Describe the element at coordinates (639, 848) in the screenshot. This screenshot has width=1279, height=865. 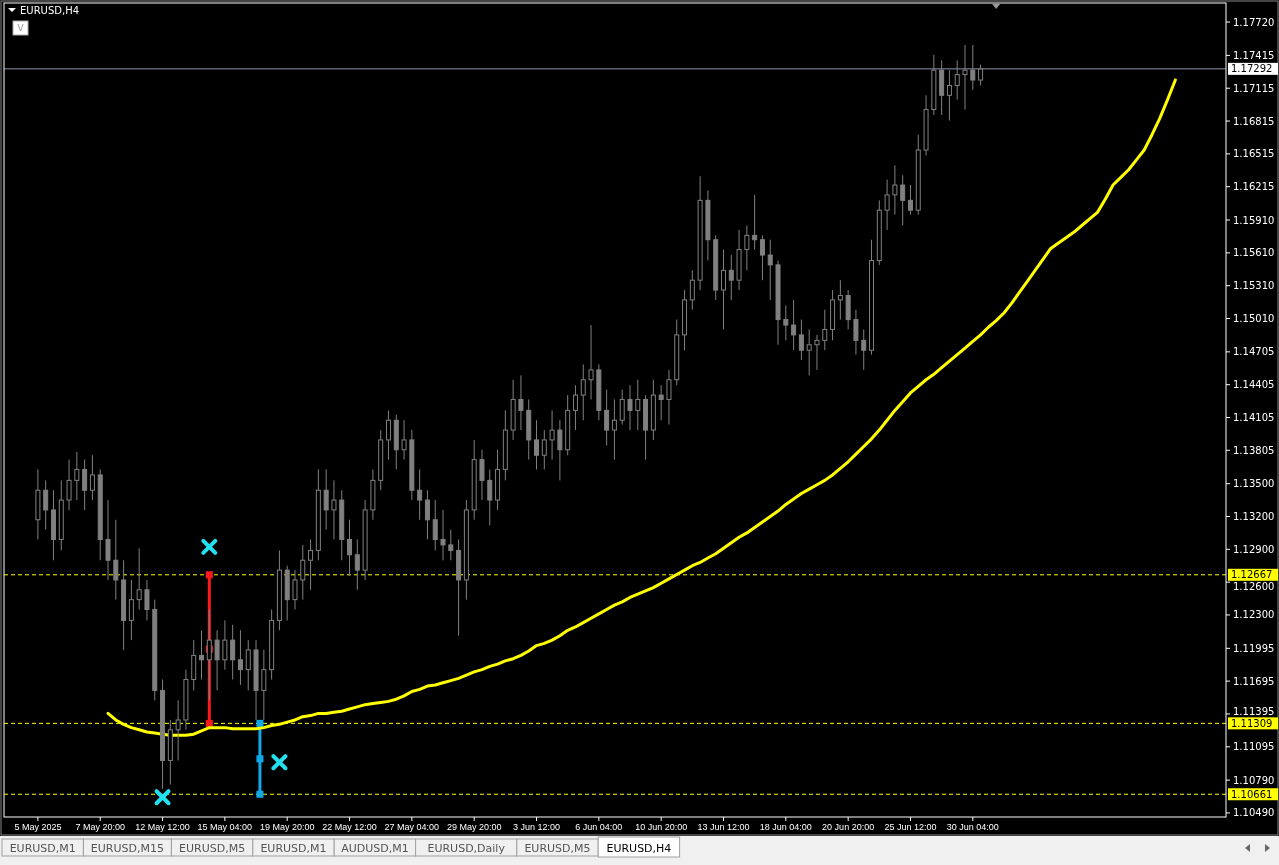
I see `text: EURUSD,H4` at that location.